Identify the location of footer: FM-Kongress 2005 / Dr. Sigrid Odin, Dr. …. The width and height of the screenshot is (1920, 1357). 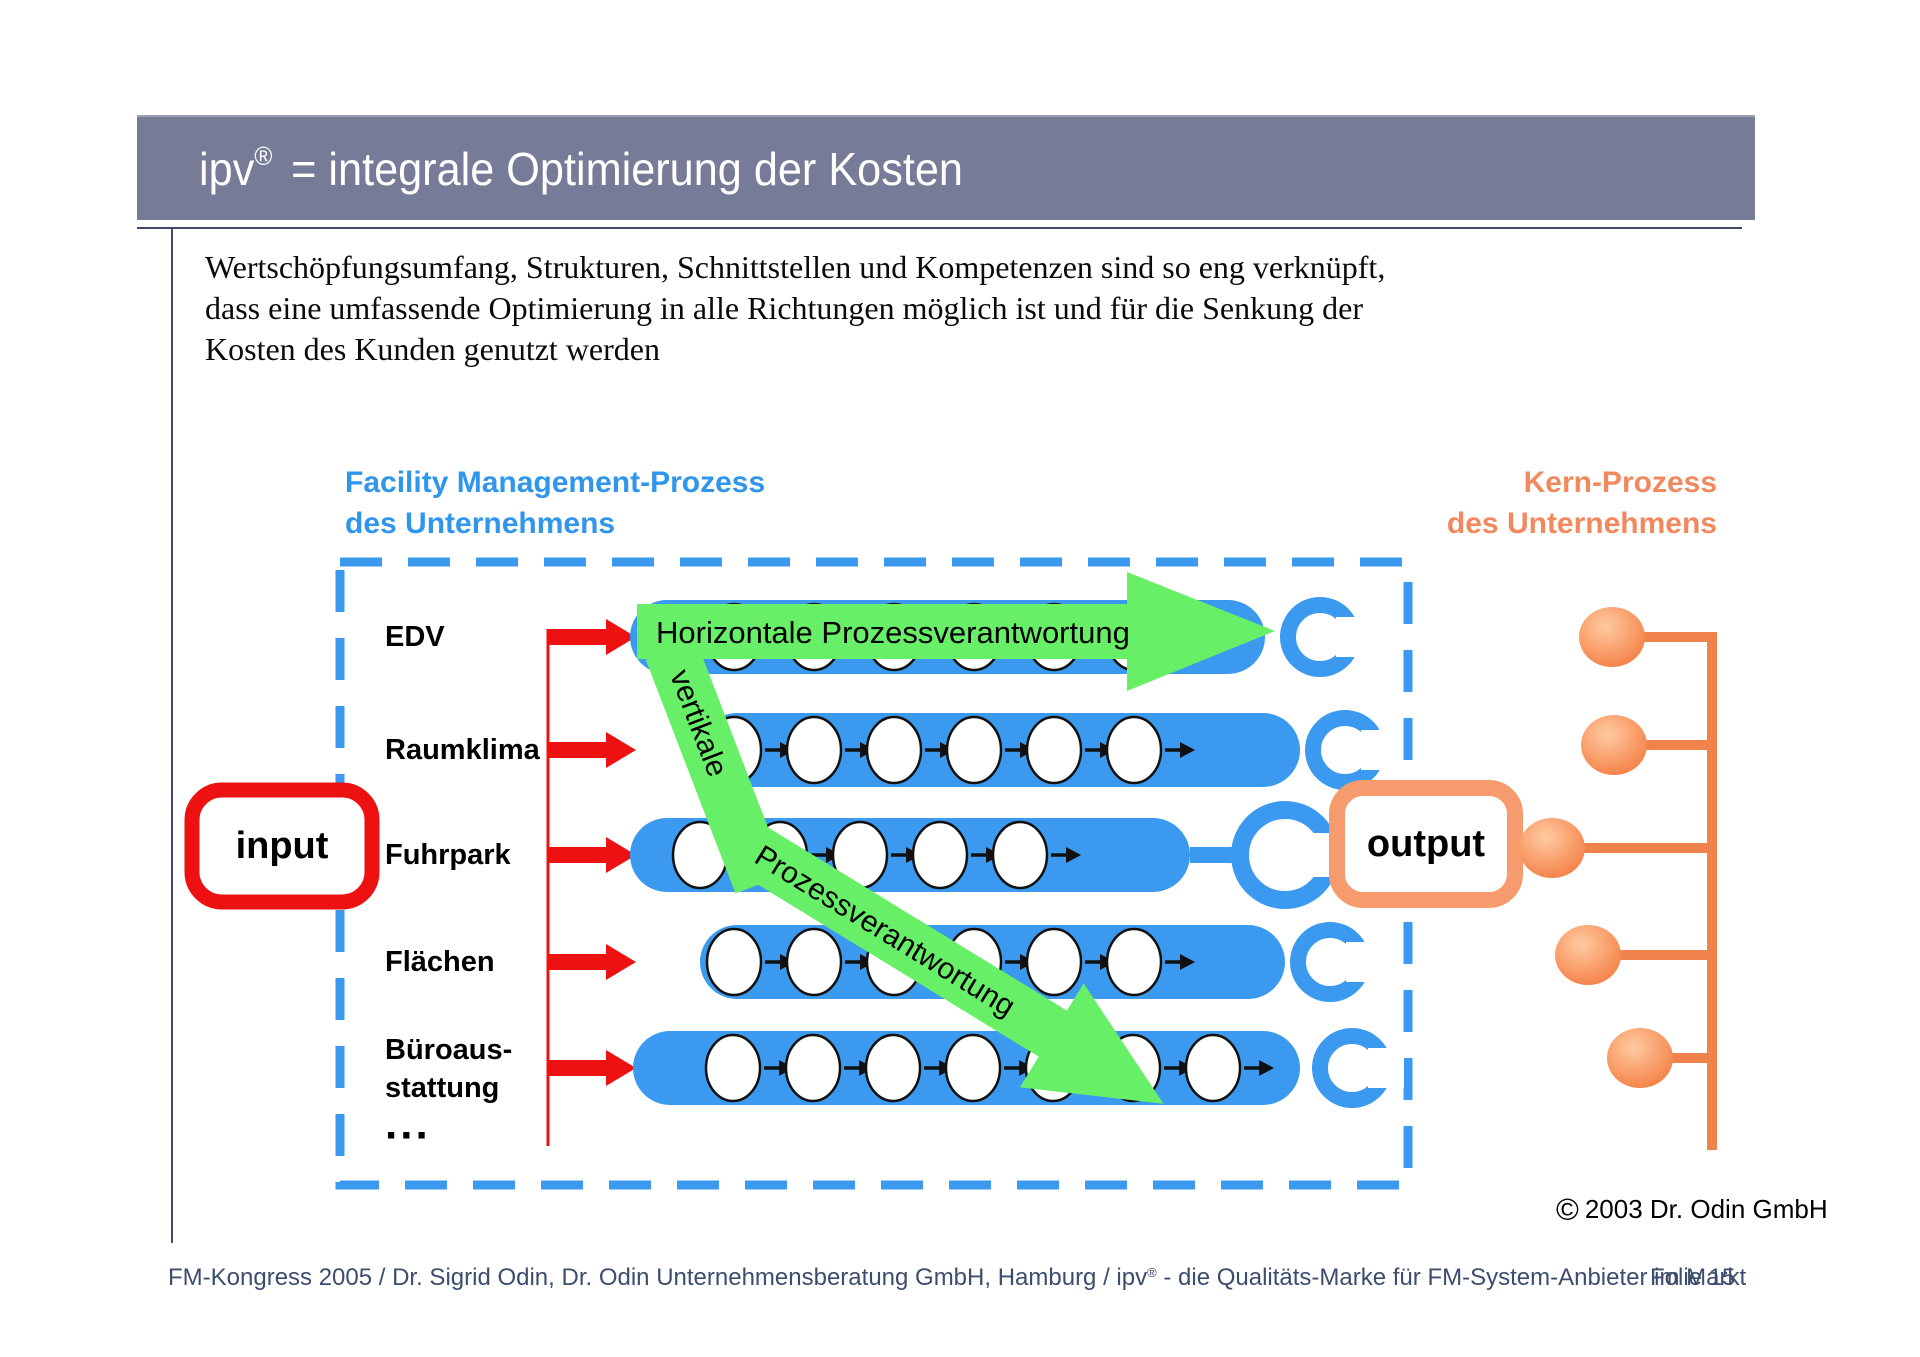
(957, 1278).